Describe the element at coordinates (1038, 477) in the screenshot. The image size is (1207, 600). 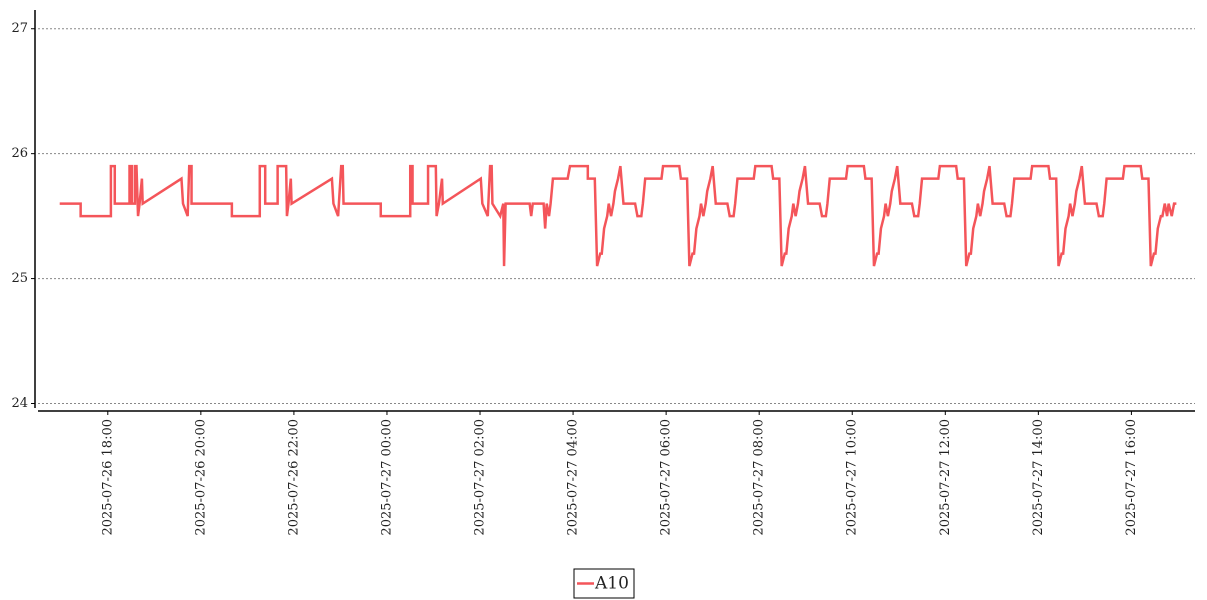
I see `x-tick-label: 2025-07-27 14:00` at that location.